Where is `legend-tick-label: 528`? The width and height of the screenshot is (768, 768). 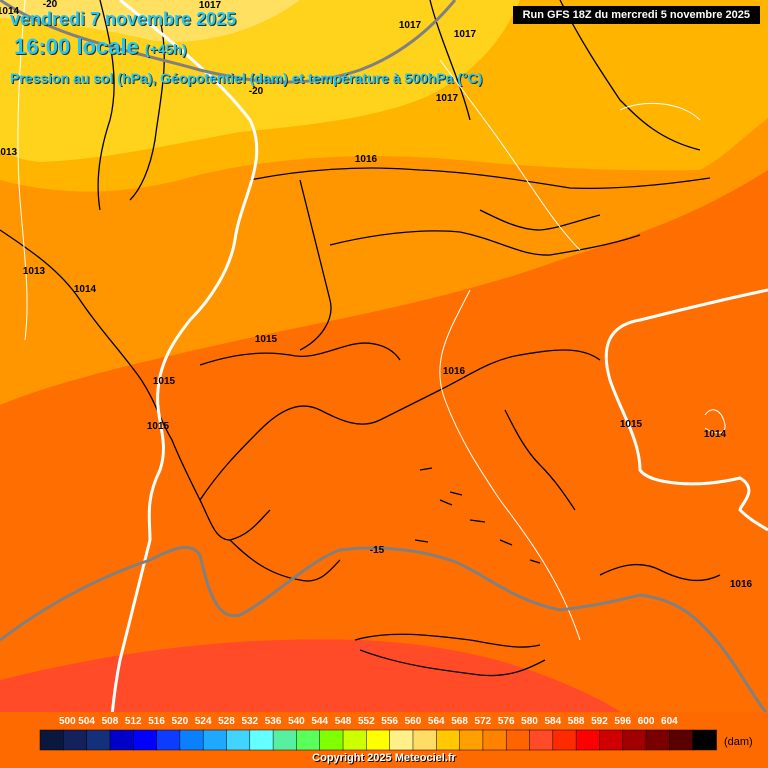 legend-tick-label: 528 is located at coordinates (226, 721).